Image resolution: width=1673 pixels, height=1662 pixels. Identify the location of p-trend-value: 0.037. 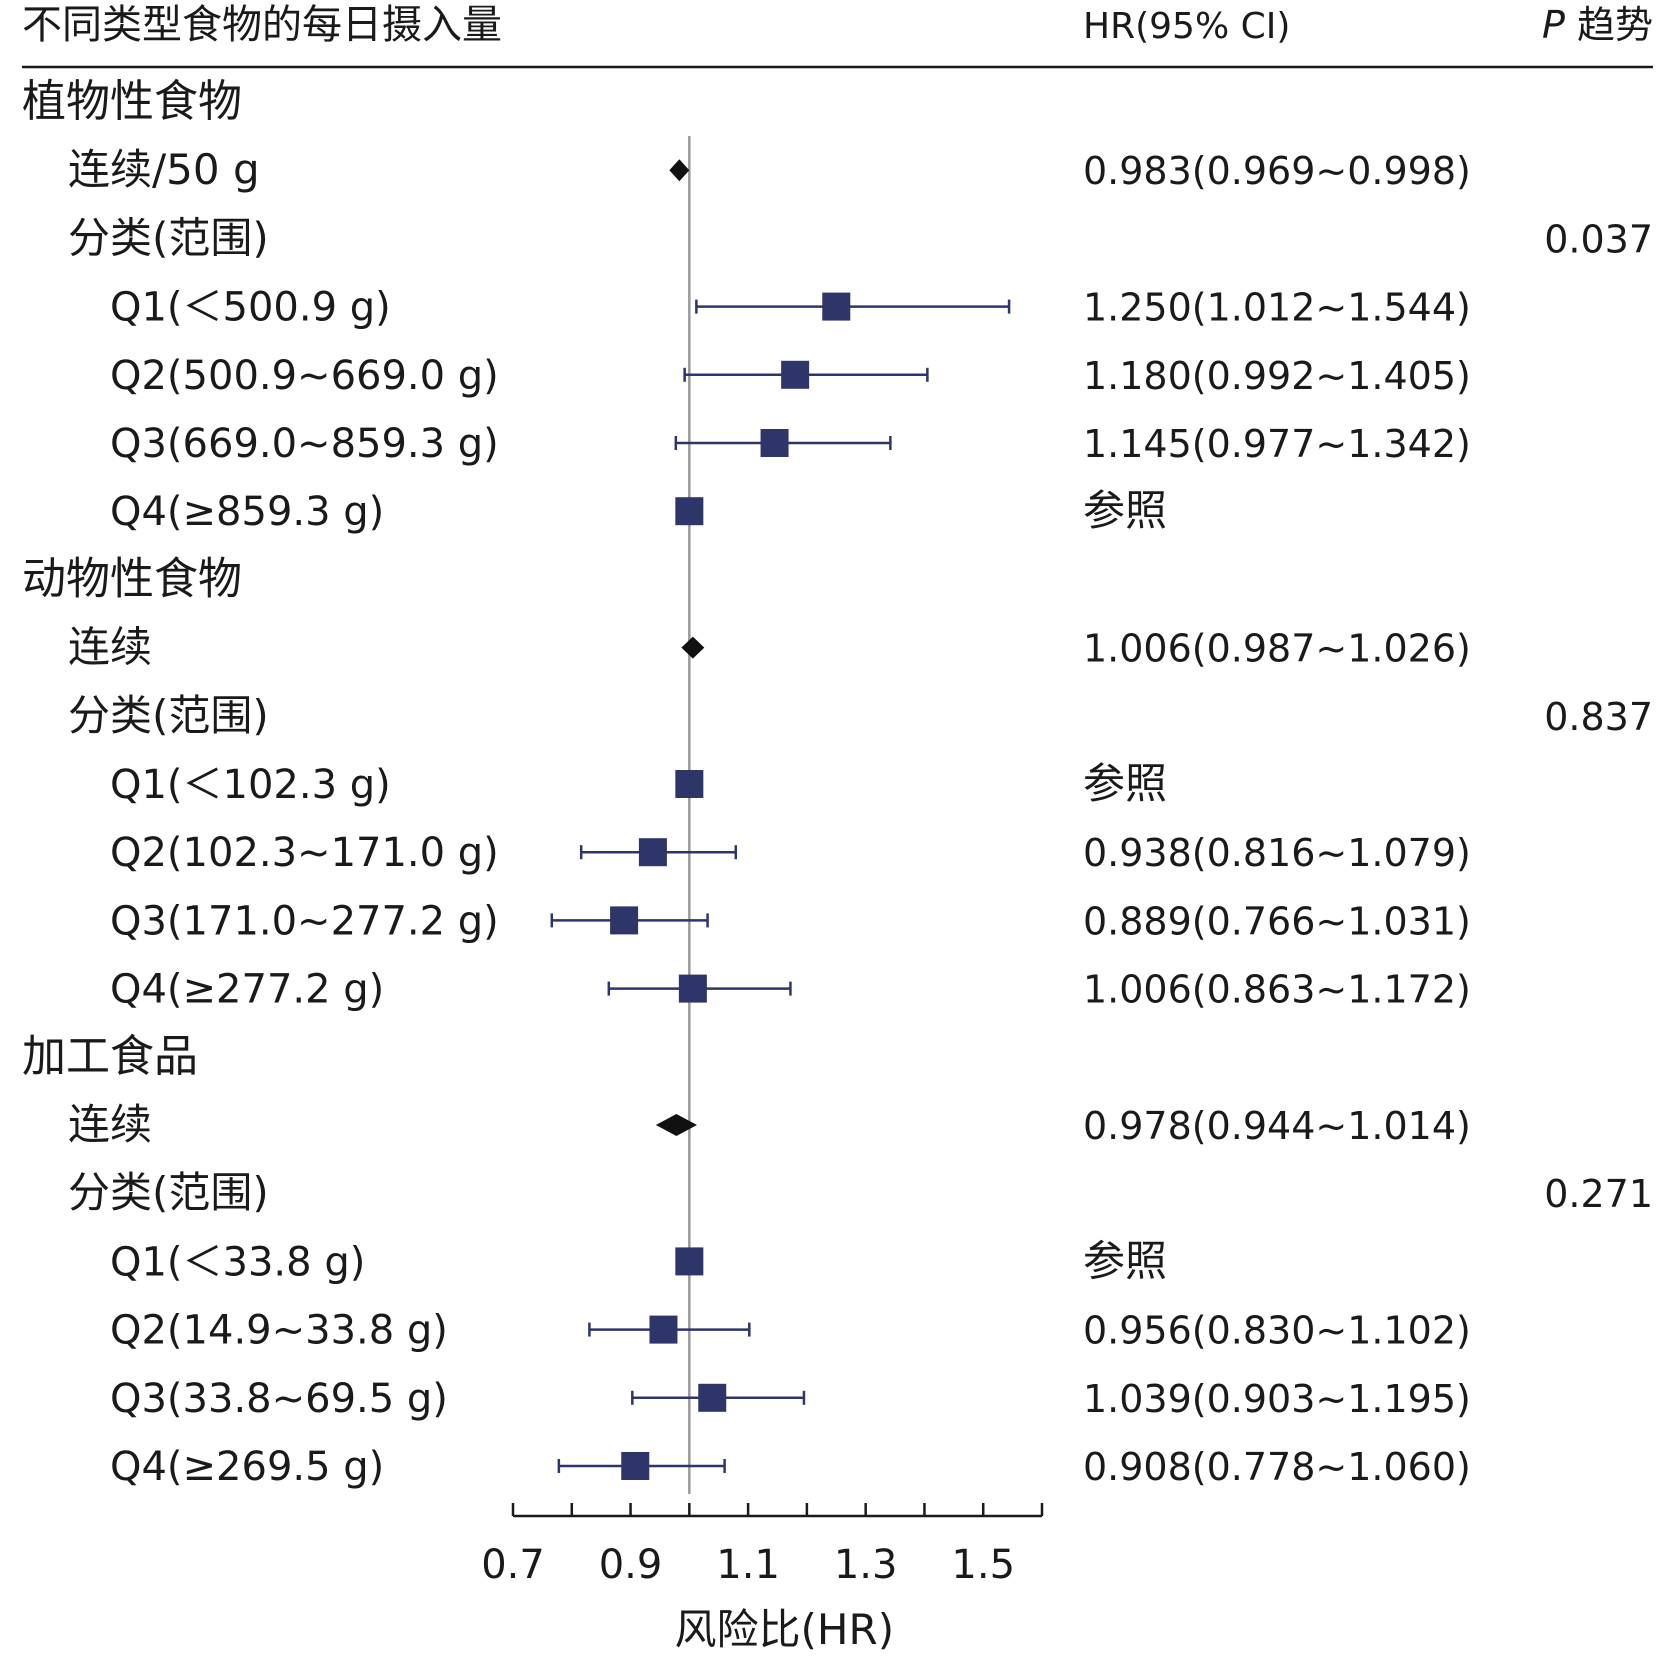
(1598, 239).